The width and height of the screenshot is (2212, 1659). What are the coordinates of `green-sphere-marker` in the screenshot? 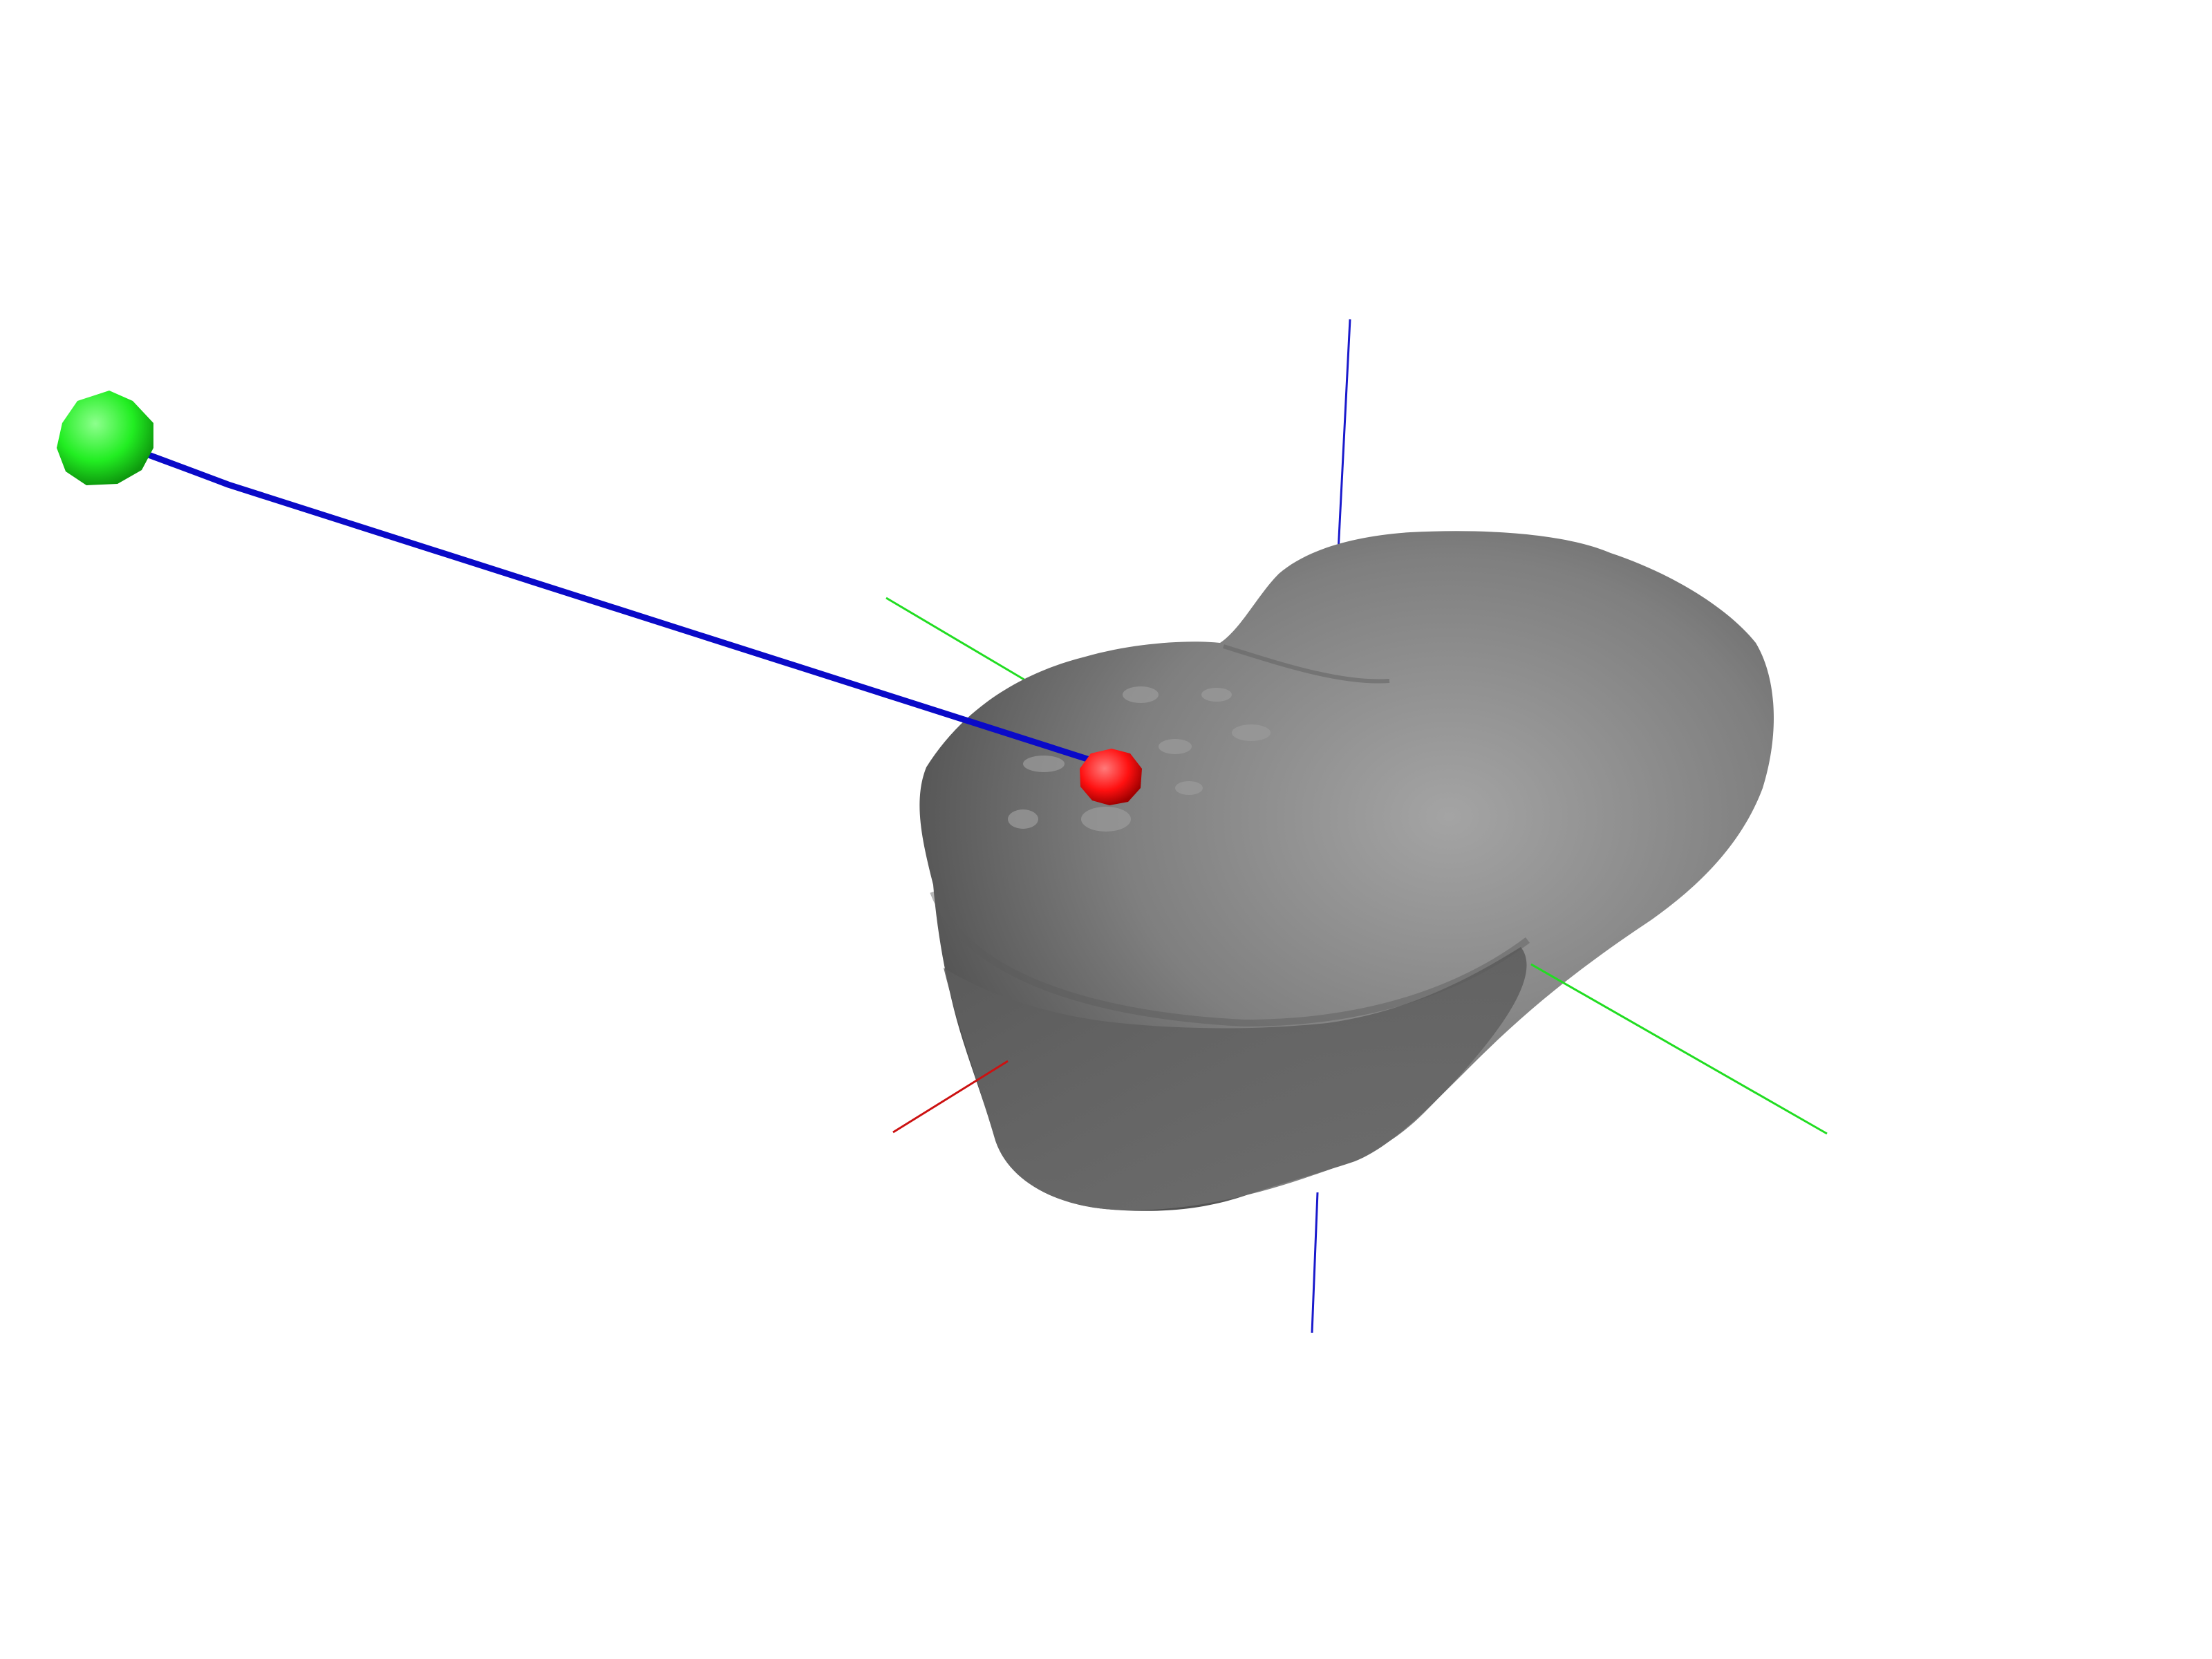 It's located at (105, 438).